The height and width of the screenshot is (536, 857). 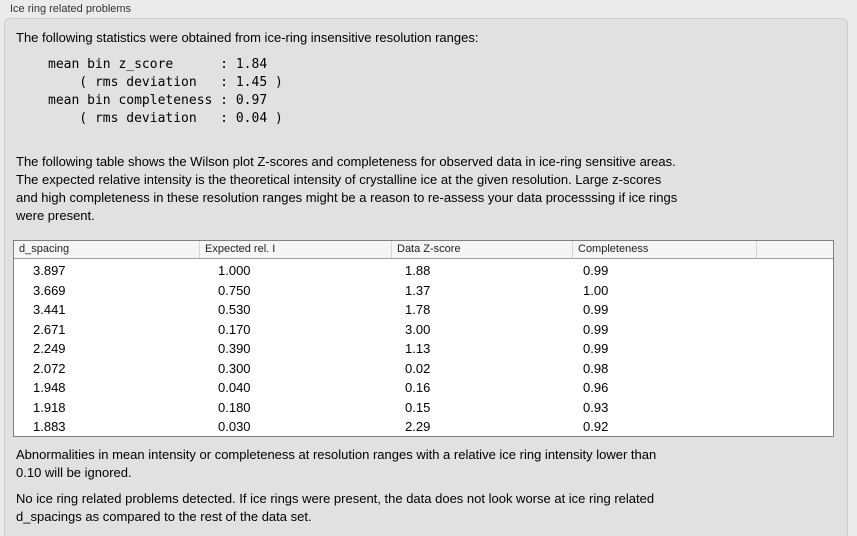 I want to click on cell-data-z-score: 0.16, so click(x=418, y=387).